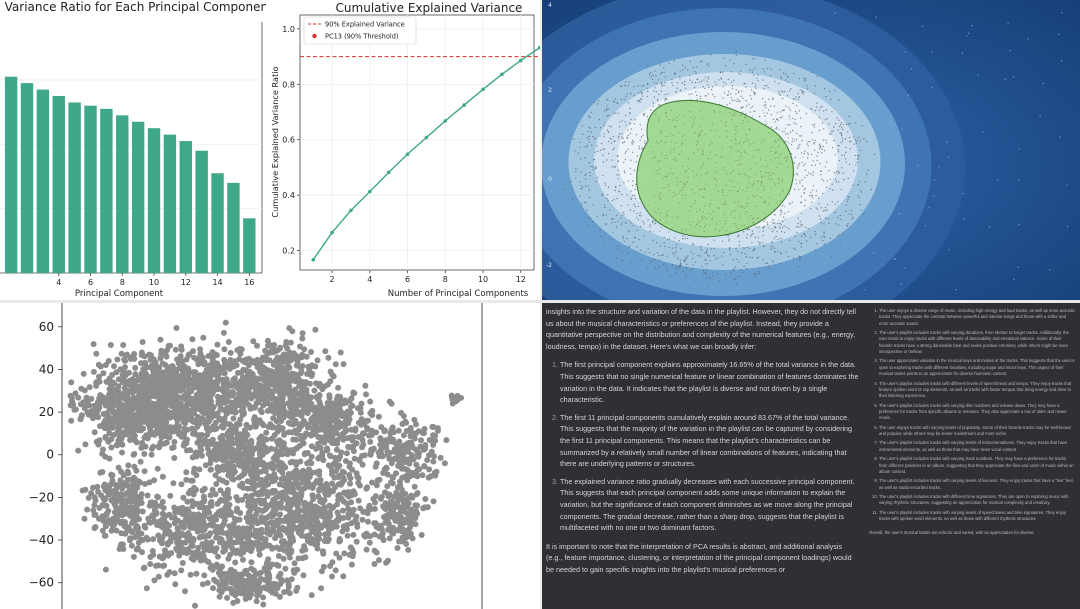 This screenshot has height=609, width=1080. I want to click on cum-y-tick-label: 0.4, so click(288, 195).